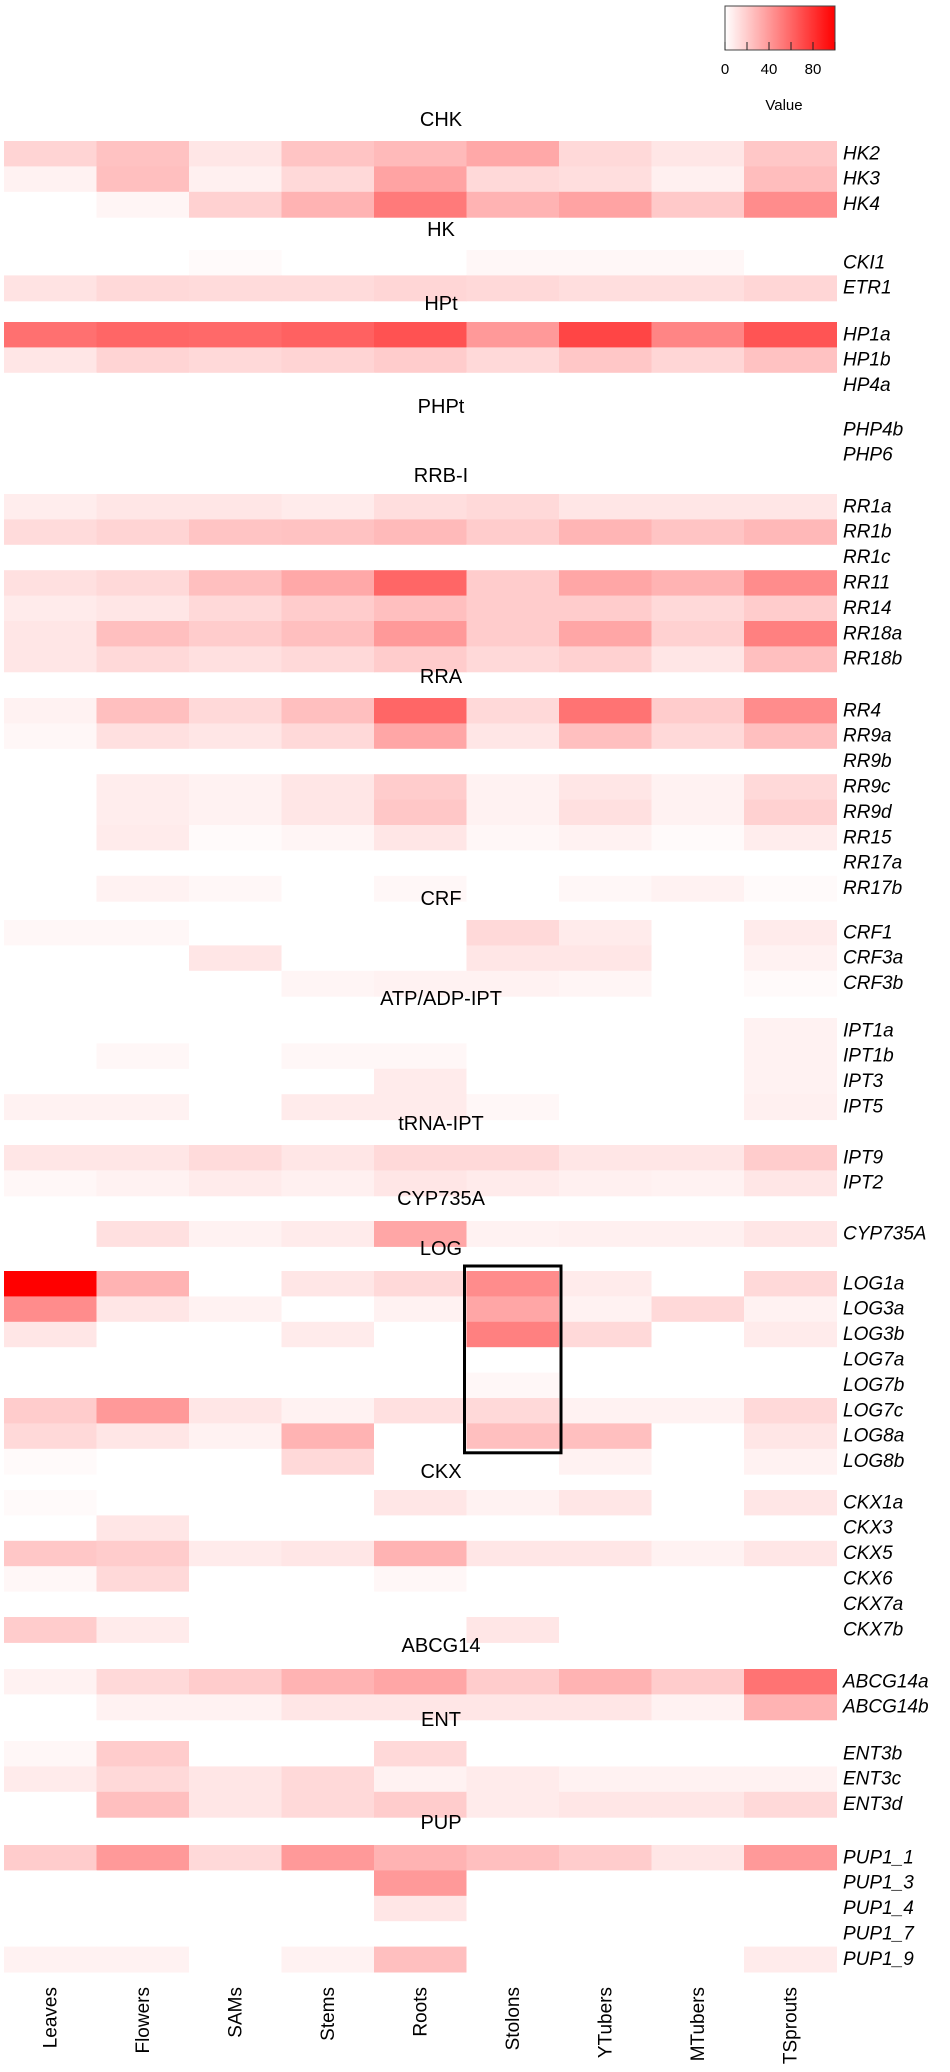 The width and height of the screenshot is (950, 2072). Describe the element at coordinates (441, 999) in the screenshot. I see `group-label: ATP/ADP-IPT` at that location.